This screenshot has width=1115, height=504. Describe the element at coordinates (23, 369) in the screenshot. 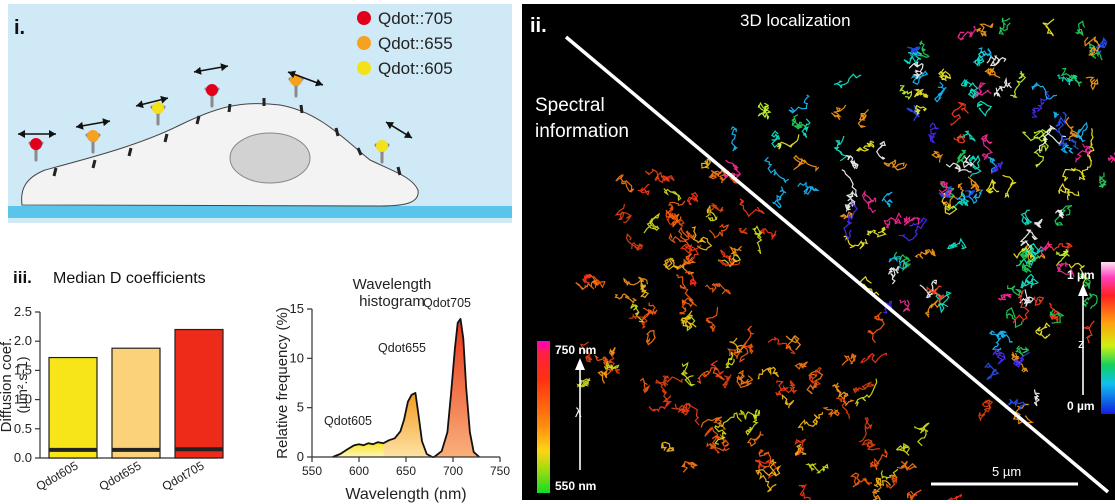

I see `bar-ytick-label: 1.5` at that location.